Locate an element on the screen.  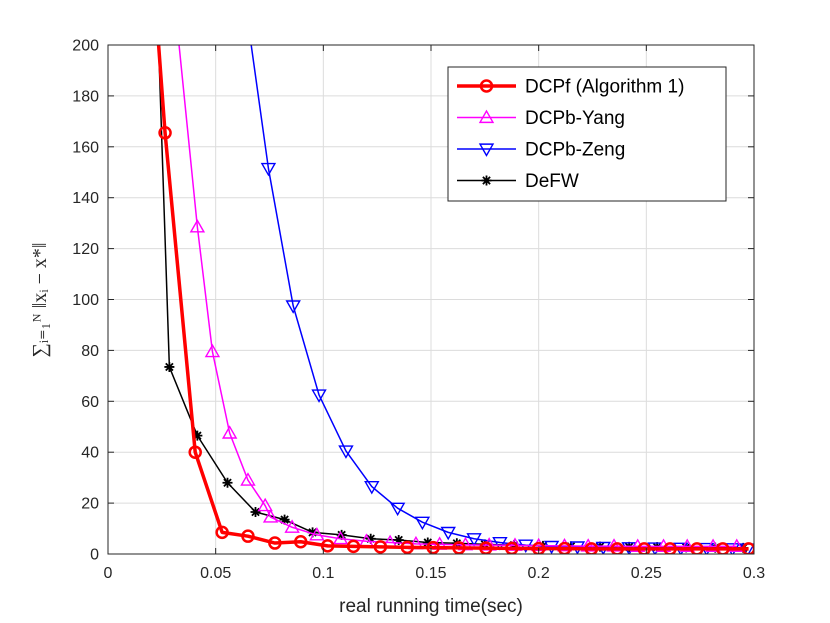
y-tick-label: 0 is located at coordinates (94, 555).